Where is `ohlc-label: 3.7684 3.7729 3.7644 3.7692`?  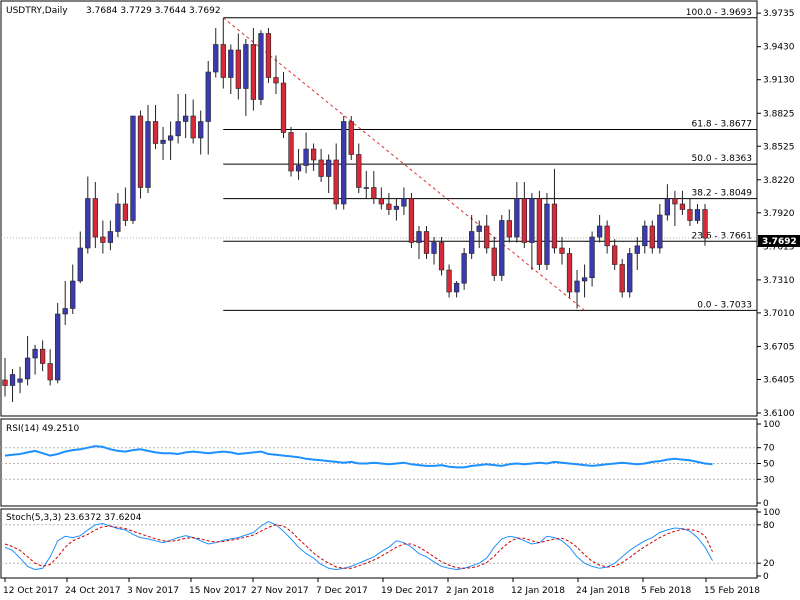
ohlc-label: 3.7684 3.7729 3.7644 3.7692 is located at coordinates (153, 11).